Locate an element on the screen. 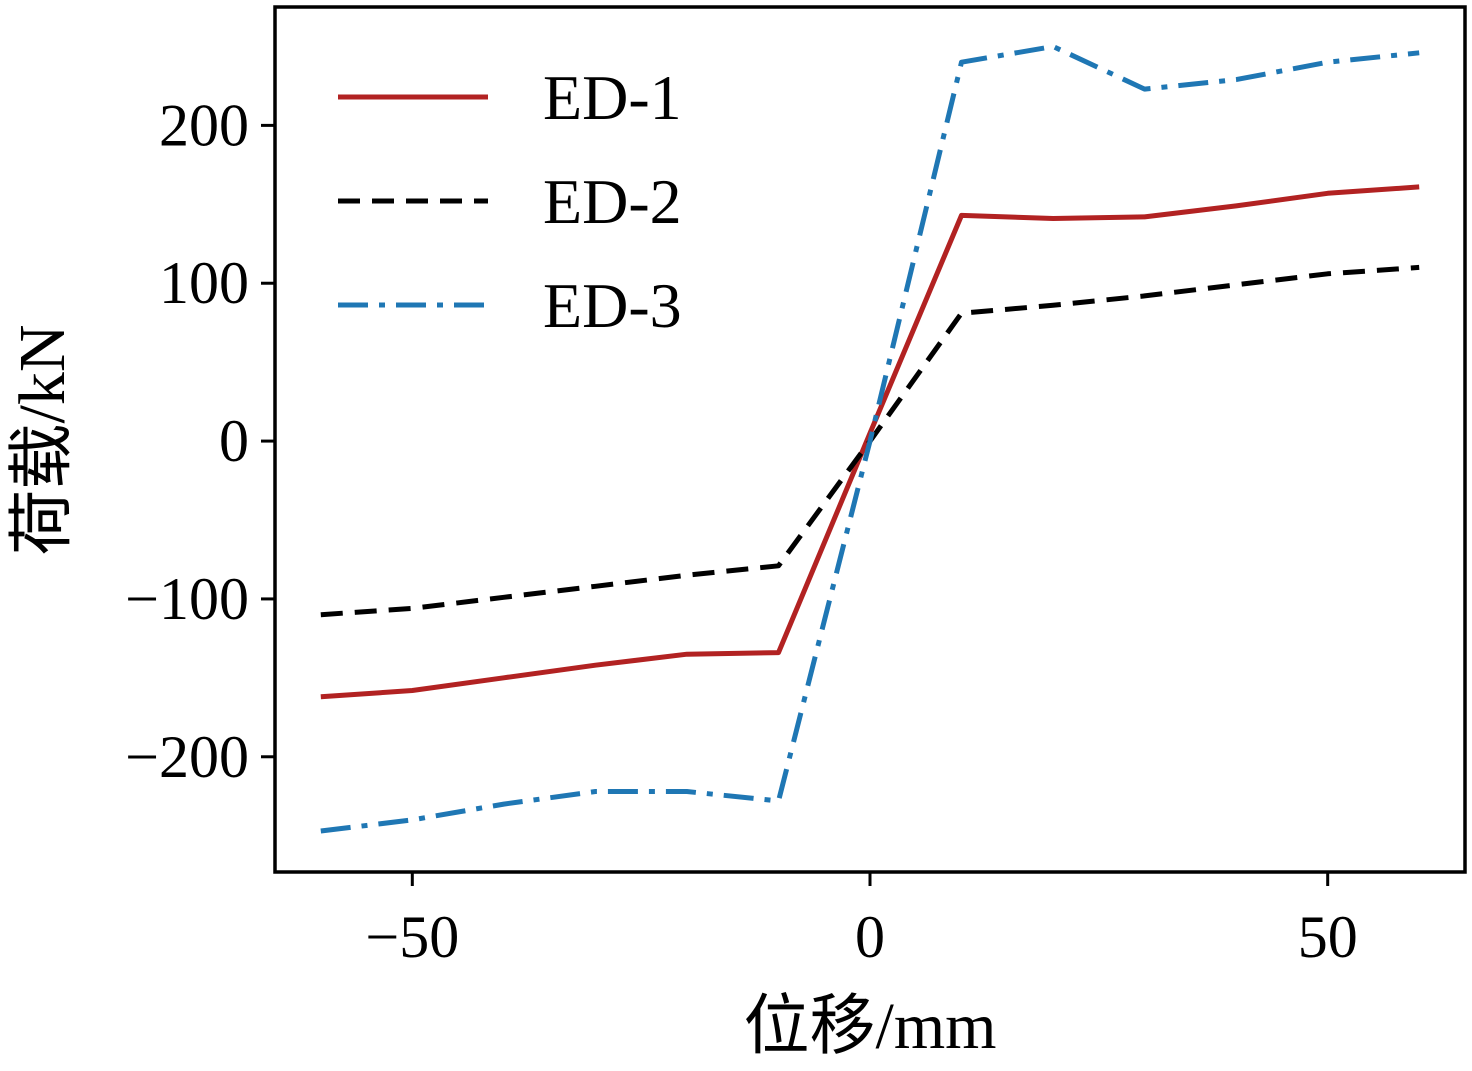  x-axis-ticks: −50 0 50 is located at coordinates (861, 921).